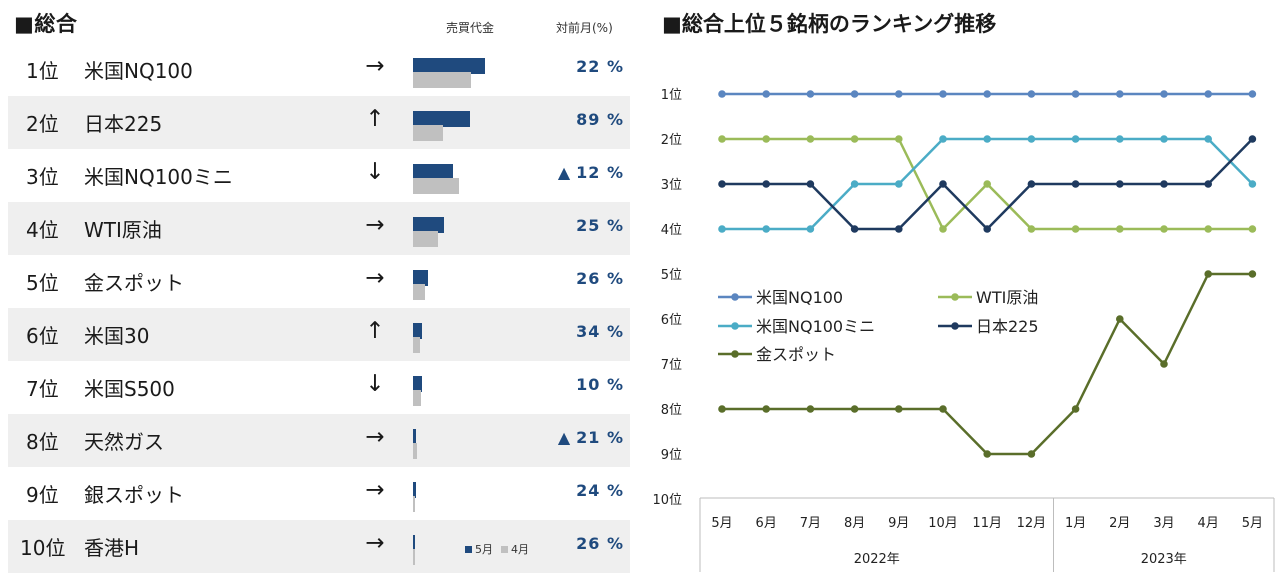 The image size is (1280, 580). I want to click on table-row: 3位 米国NQ100ミニ ↓ ▲ 12 %, so click(319, 175).